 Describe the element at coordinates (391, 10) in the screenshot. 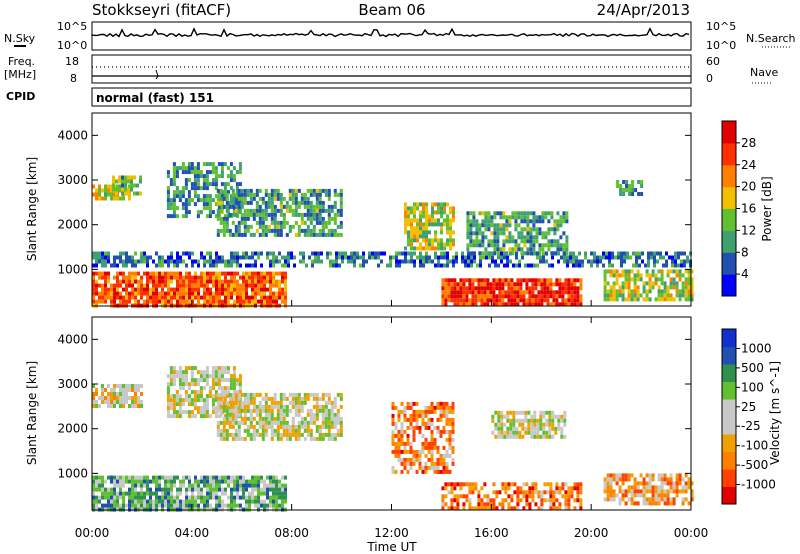

I see `beam-title: Beam 06` at that location.